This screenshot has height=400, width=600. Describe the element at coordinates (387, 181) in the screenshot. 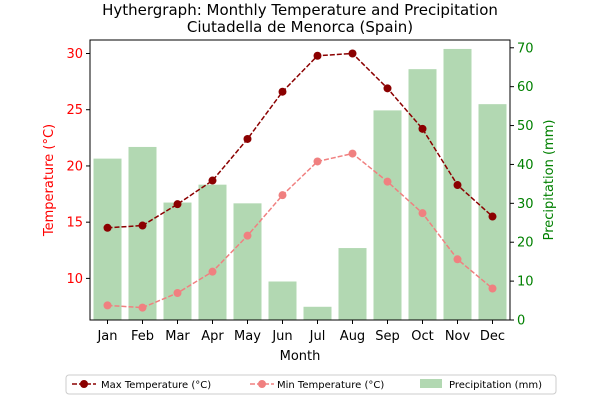

I see `min-temp-point-sep` at that location.